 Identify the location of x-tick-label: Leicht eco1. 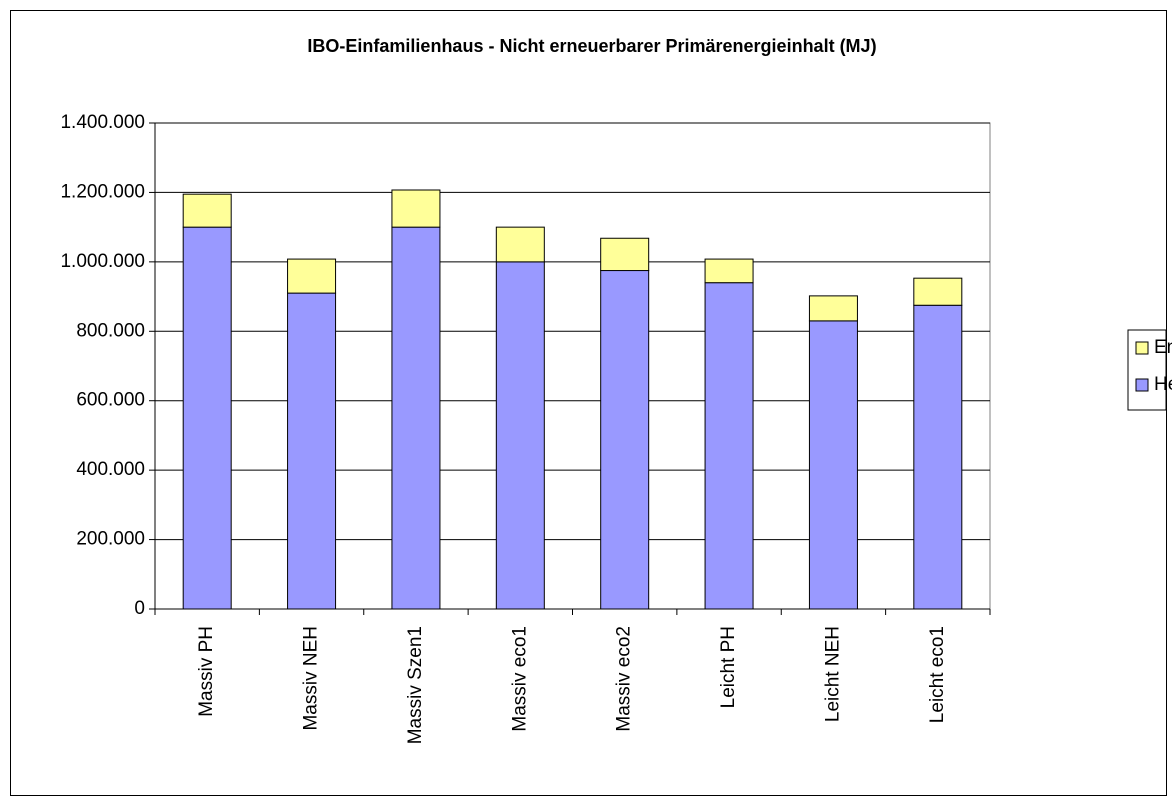
(937, 674).